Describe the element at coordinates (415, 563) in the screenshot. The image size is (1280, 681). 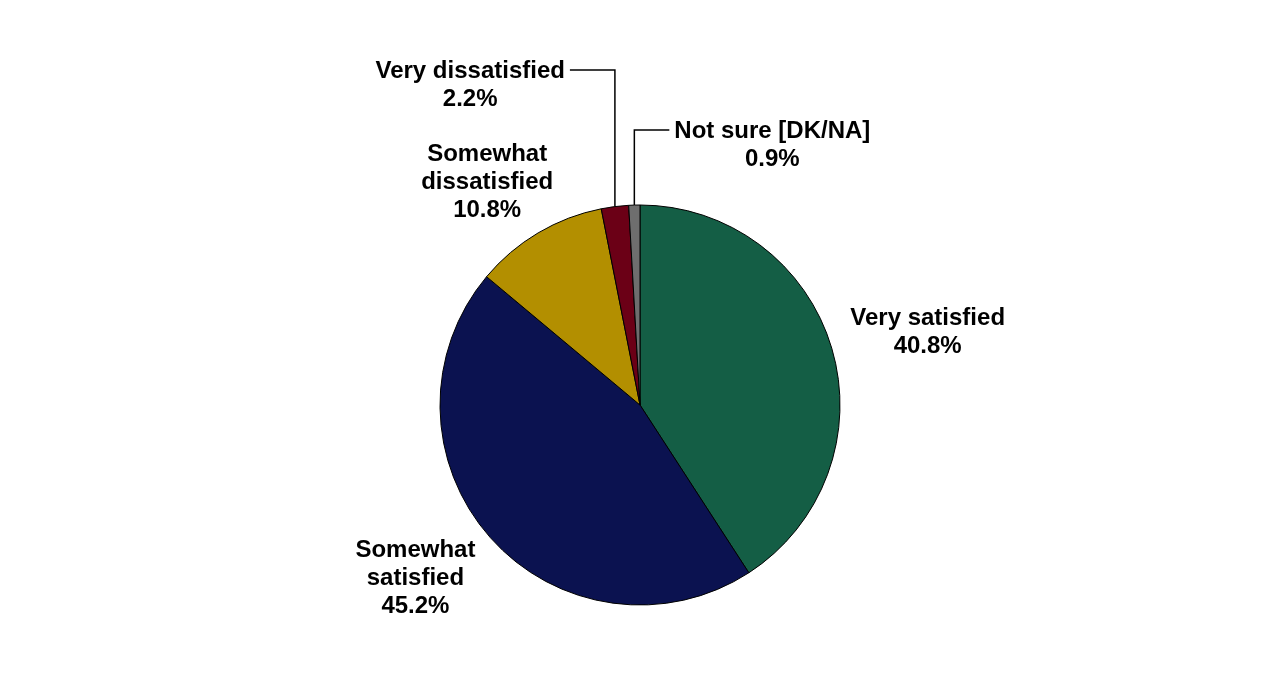
I see `slice-label: Somewhat satisfied` at that location.